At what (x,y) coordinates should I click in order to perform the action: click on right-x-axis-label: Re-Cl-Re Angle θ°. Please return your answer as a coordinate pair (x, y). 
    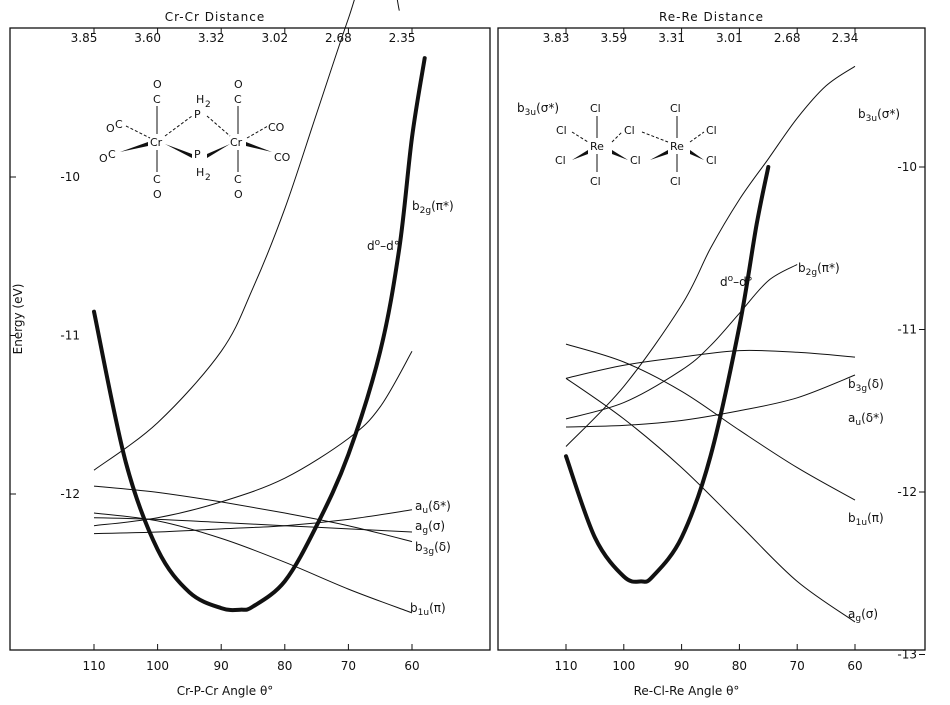
    Looking at the image, I should click on (687, 691).